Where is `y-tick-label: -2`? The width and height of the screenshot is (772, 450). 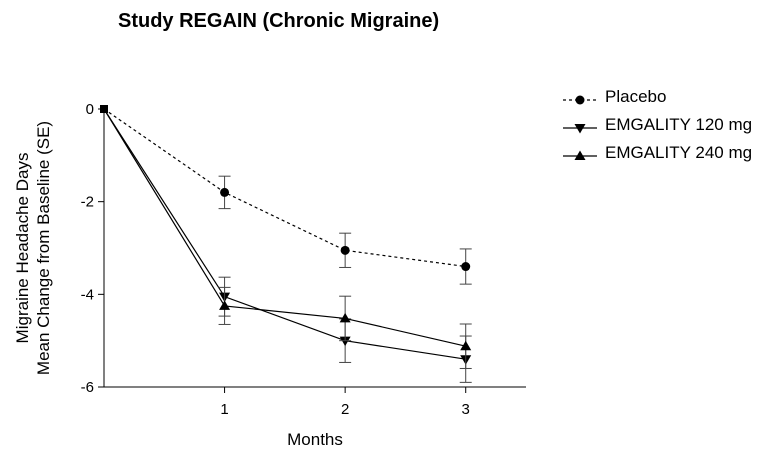
y-tick-label: -2 is located at coordinates (87, 202).